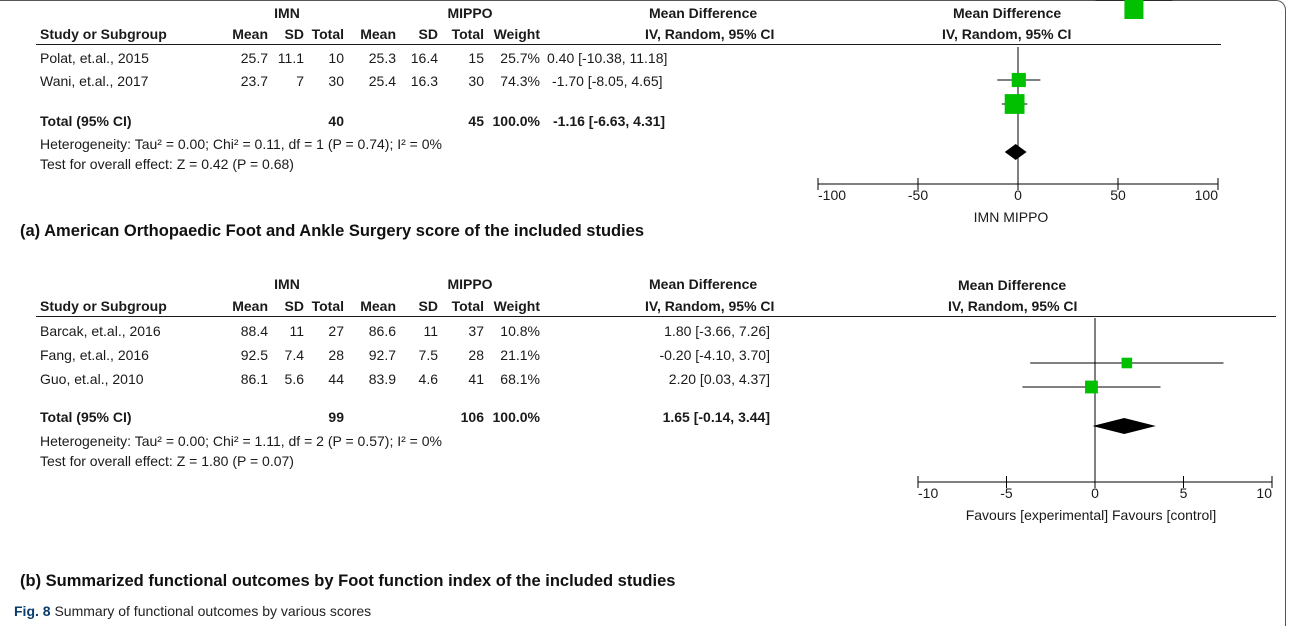  Describe the element at coordinates (382, 58) in the screenshot. I see `ctrl-mean: 25.3` at that location.